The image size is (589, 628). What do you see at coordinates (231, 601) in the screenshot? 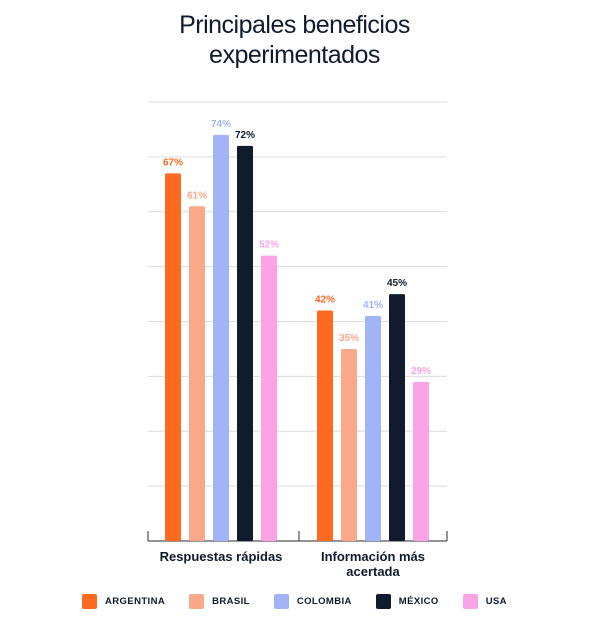
I see `legend-label: BRASIL` at bounding box center [231, 601].